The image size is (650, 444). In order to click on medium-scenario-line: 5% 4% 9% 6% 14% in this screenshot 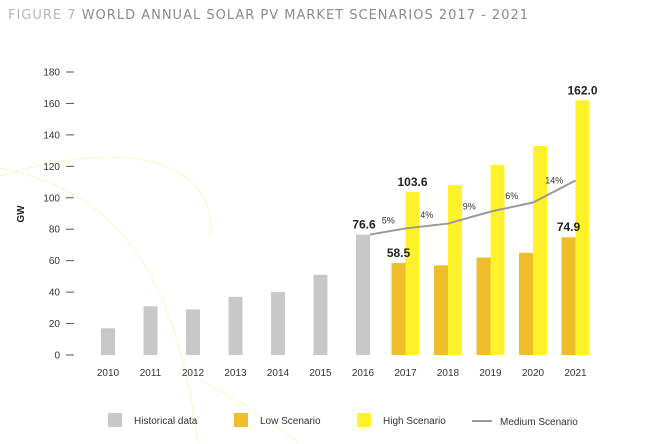, I will do `click(472, 205)`.